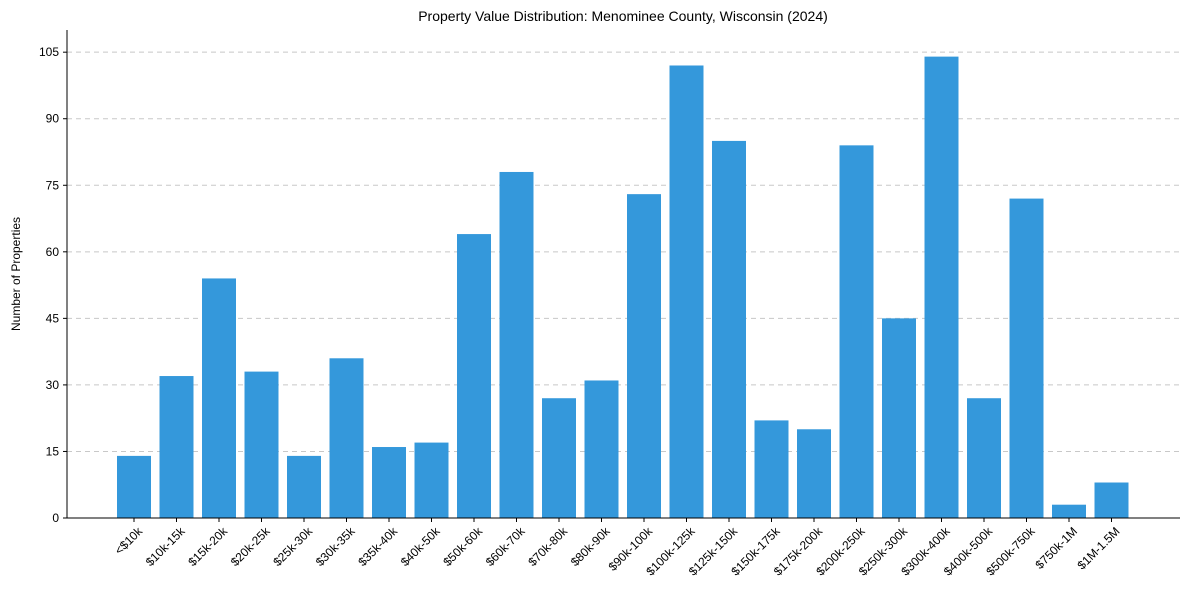 This screenshot has height=590, width=1189. I want to click on y-ticks: 0 15 30 45 60 75 90 105, so click(53, 285).